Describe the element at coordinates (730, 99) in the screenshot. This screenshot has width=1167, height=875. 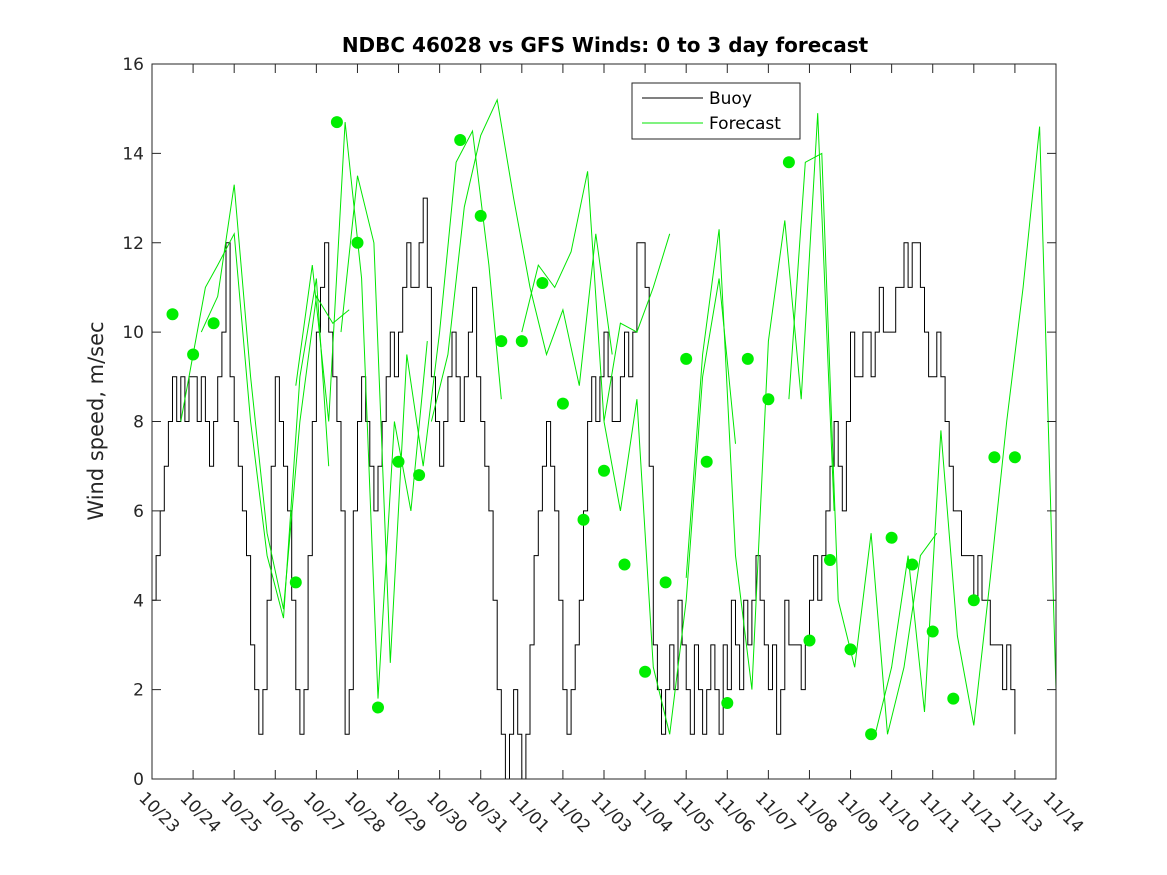
I see `legend-label-buoy: Buoy` at that location.